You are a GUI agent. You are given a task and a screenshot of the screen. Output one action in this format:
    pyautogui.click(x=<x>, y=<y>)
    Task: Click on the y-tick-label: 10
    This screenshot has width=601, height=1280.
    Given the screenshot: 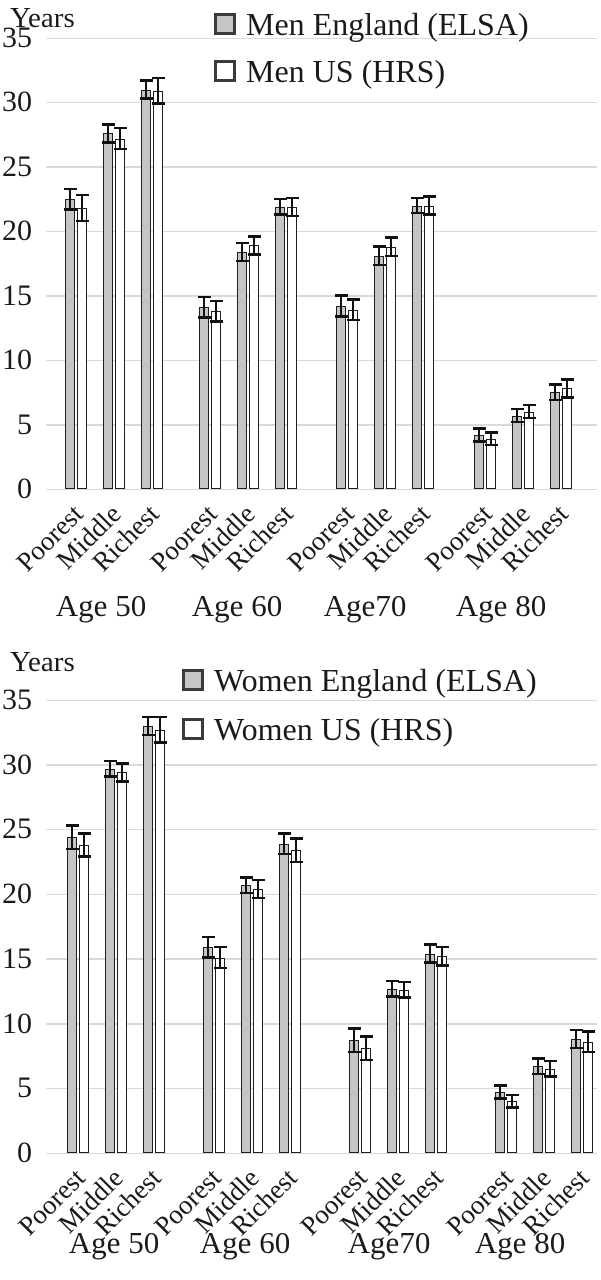 What is the action you would take?
    pyautogui.click(x=17, y=360)
    